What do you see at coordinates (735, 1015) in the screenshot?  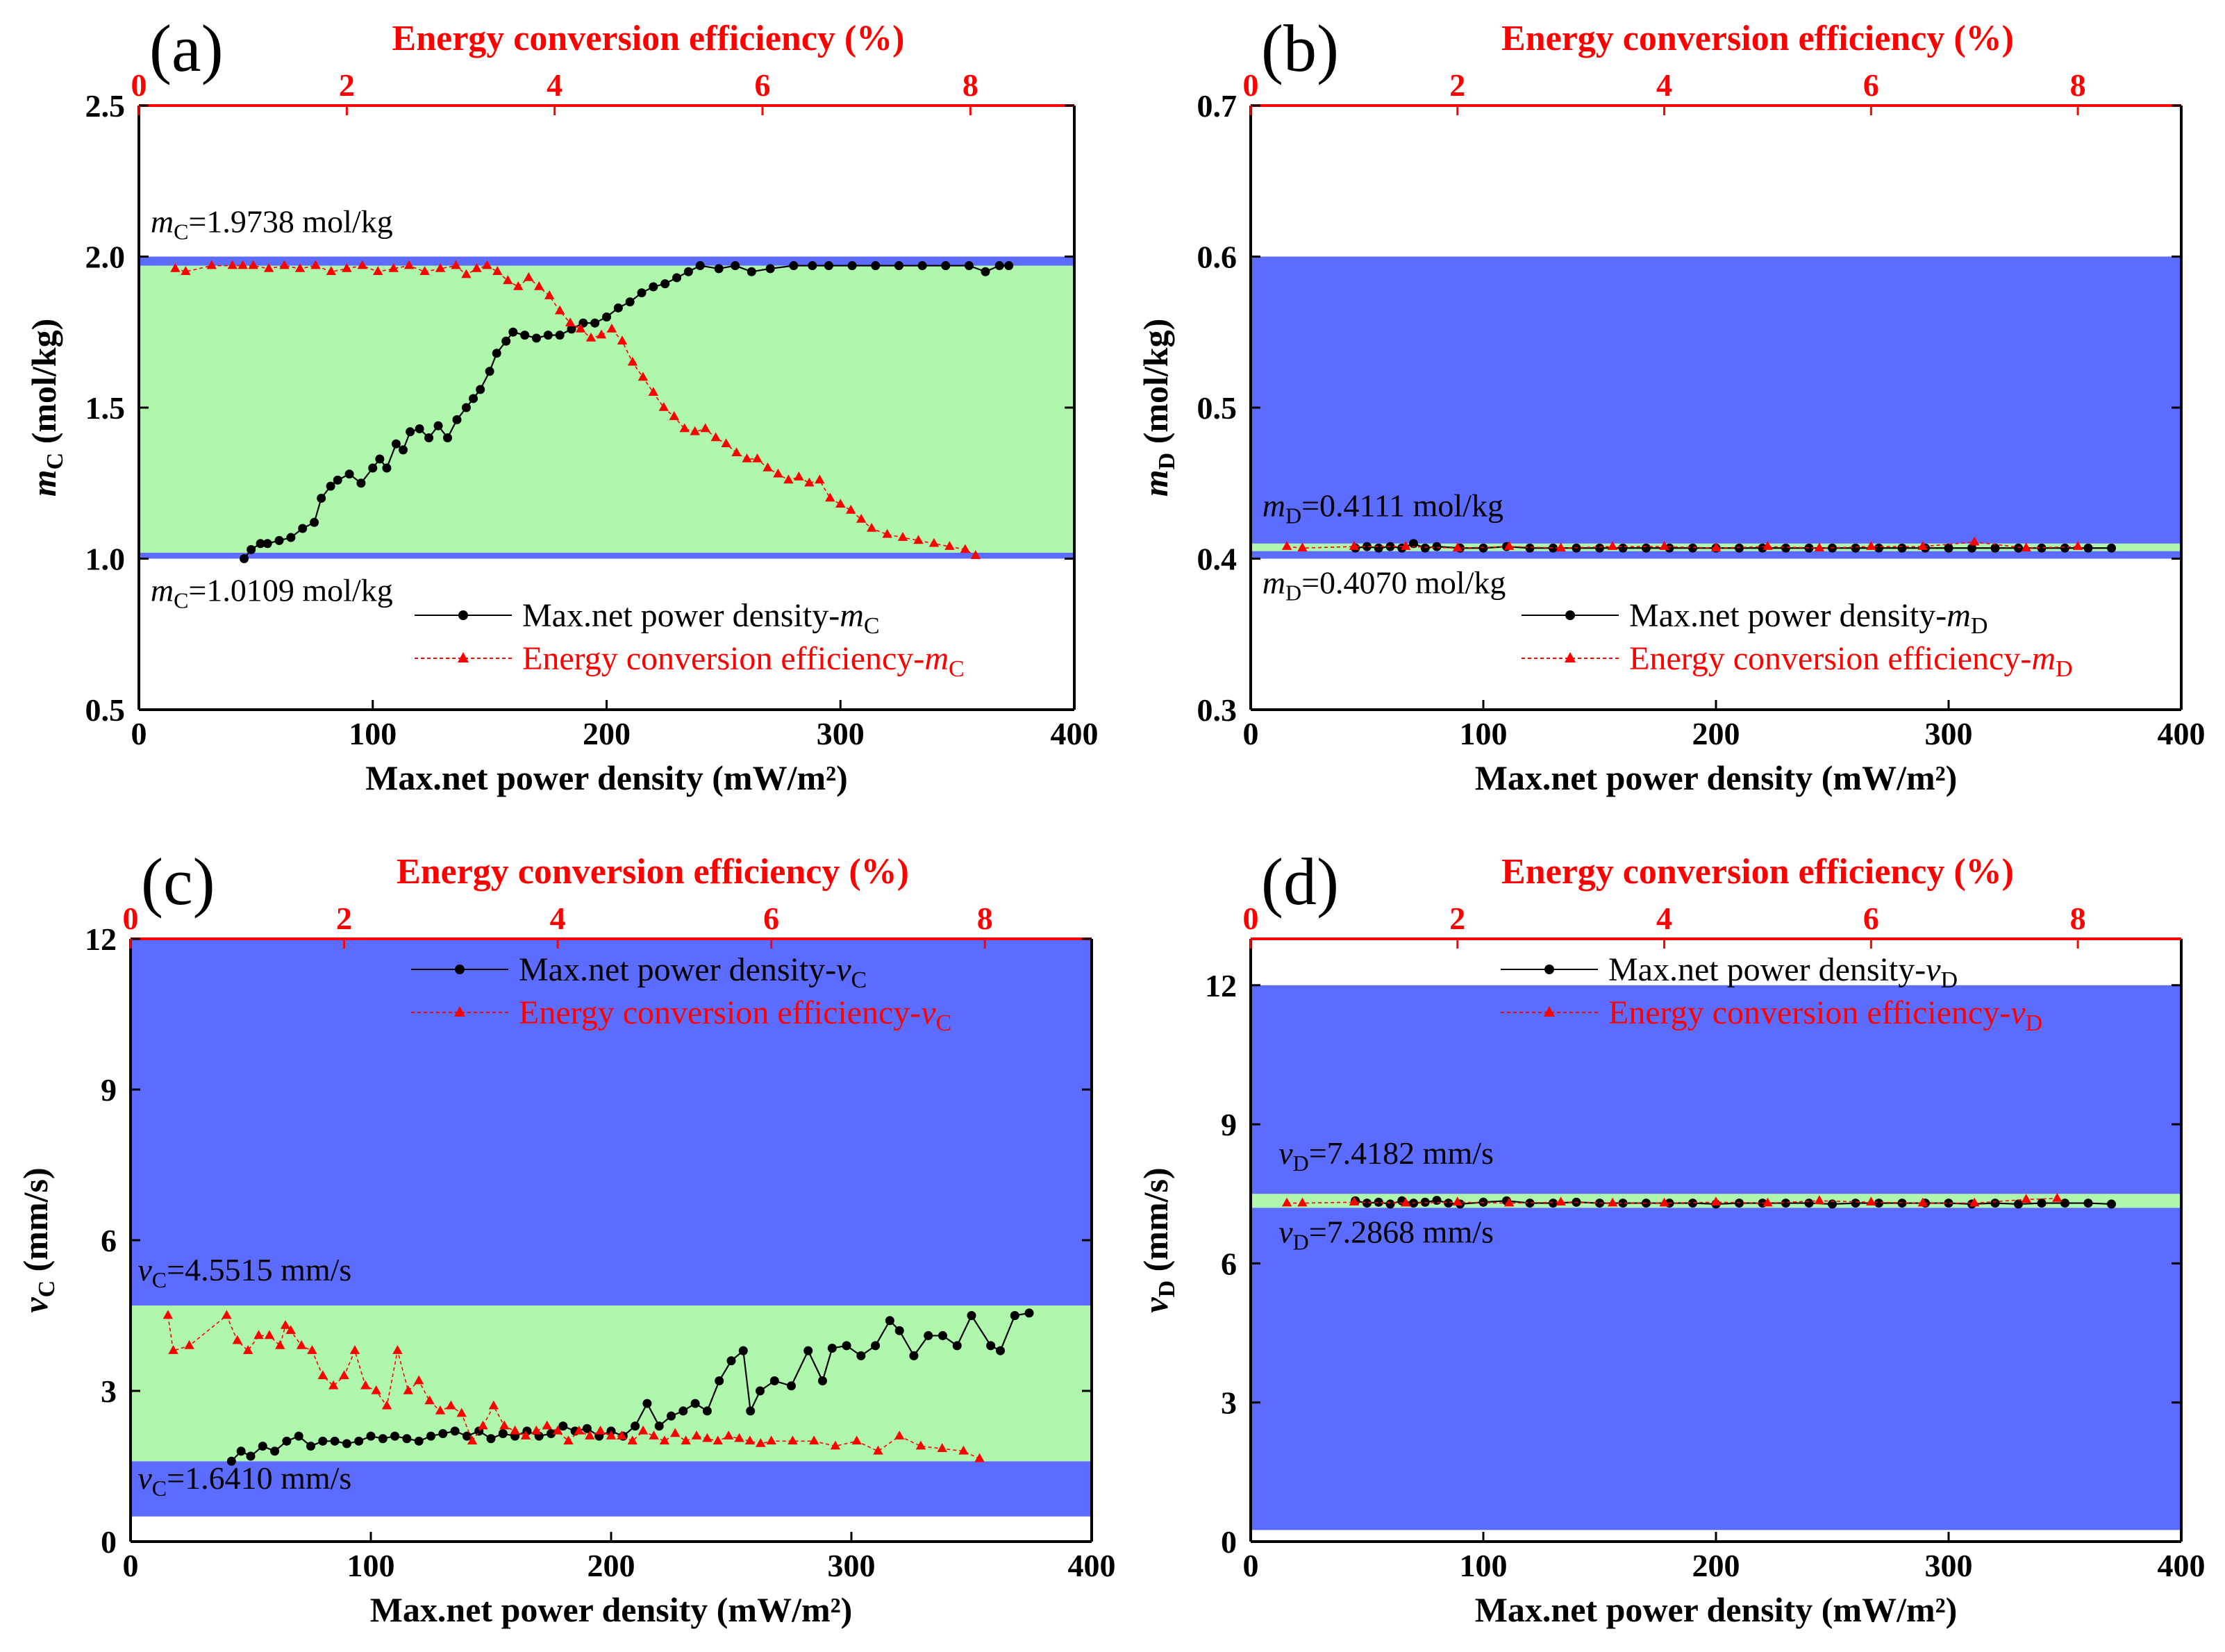 I see `legend-entry: Energy conversion efficiency-vC` at bounding box center [735, 1015].